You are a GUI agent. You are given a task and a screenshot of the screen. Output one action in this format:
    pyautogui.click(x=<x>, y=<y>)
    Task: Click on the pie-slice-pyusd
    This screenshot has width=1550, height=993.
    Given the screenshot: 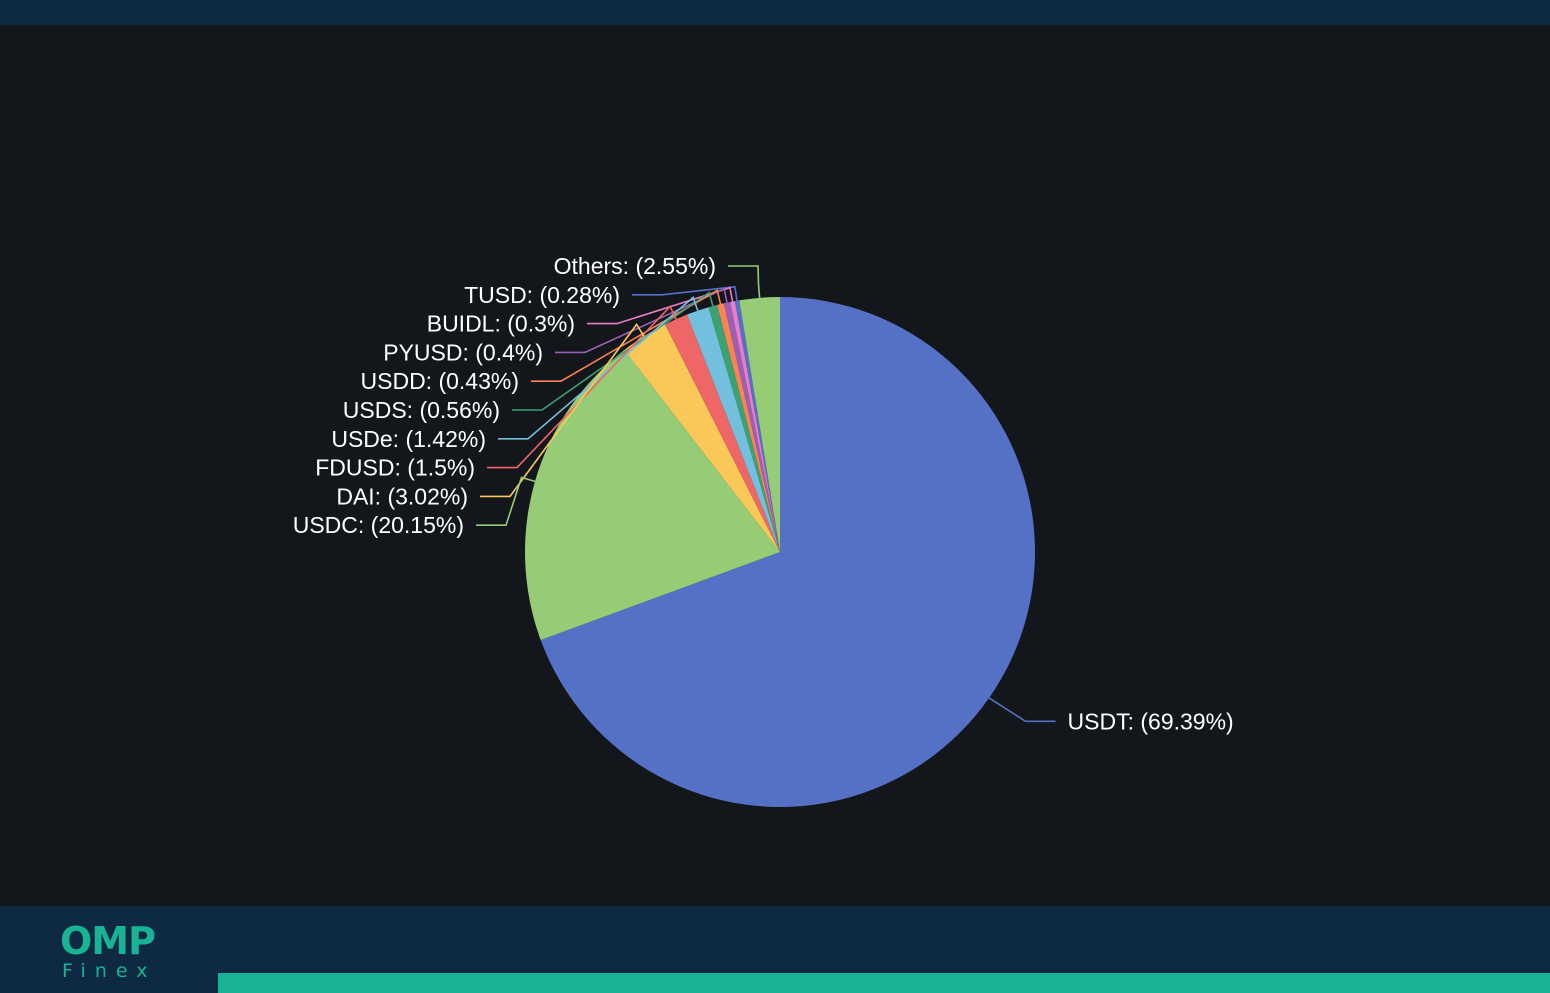 What is the action you would take?
    pyautogui.click(x=751, y=426)
    